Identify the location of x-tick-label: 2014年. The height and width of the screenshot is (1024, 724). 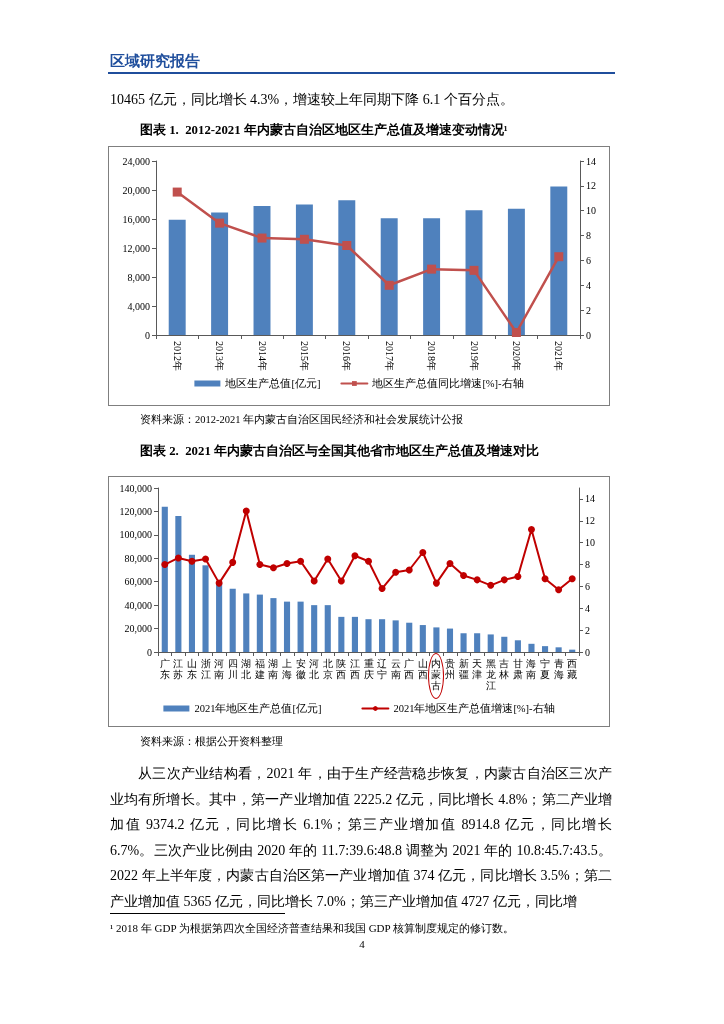
(262, 356).